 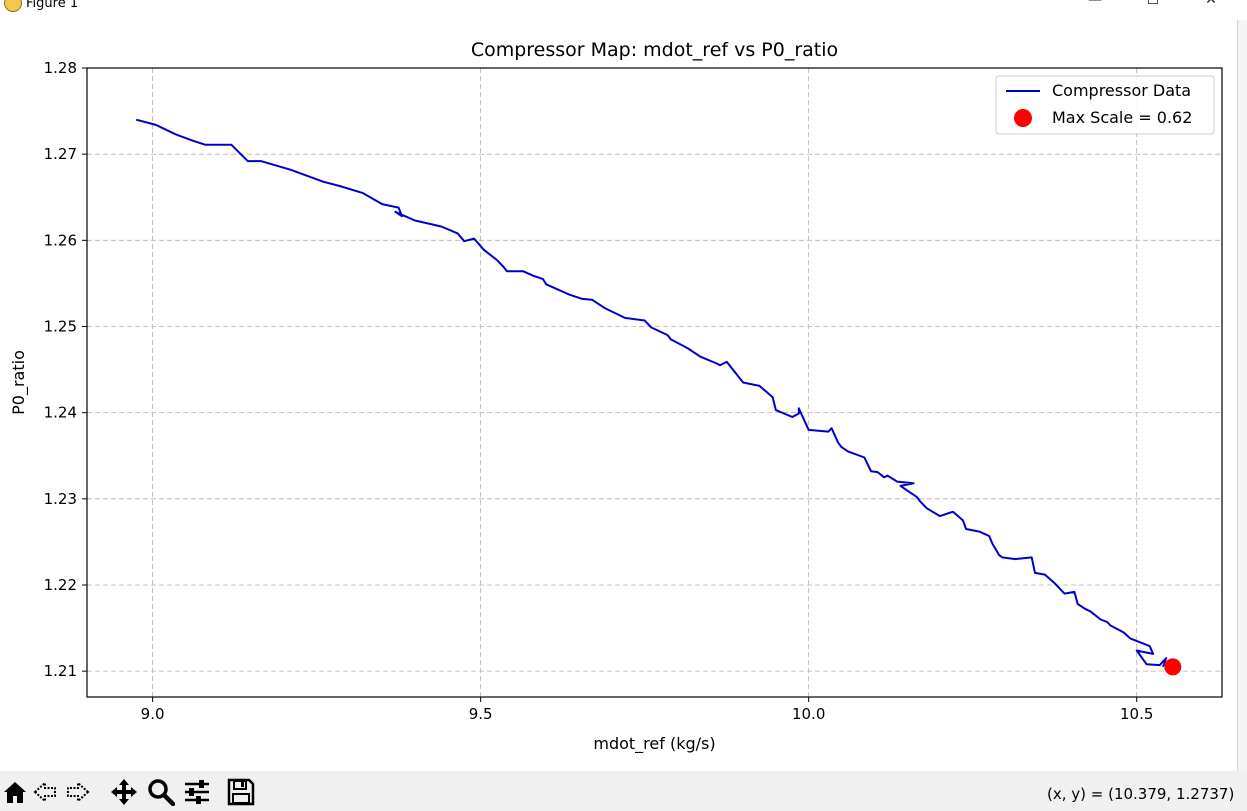 I want to click on back-icon, so click(x=44, y=792).